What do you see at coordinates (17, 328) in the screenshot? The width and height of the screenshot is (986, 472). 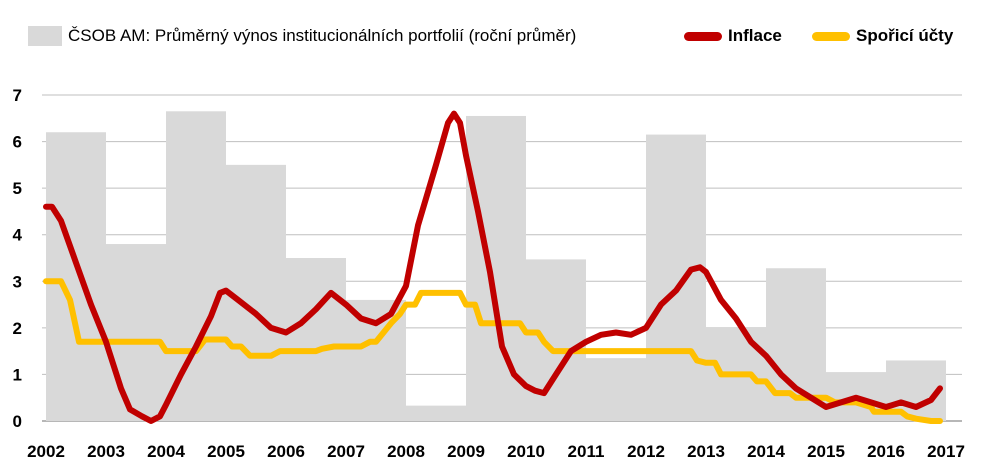 I see `y-tick-2: 2` at bounding box center [17, 328].